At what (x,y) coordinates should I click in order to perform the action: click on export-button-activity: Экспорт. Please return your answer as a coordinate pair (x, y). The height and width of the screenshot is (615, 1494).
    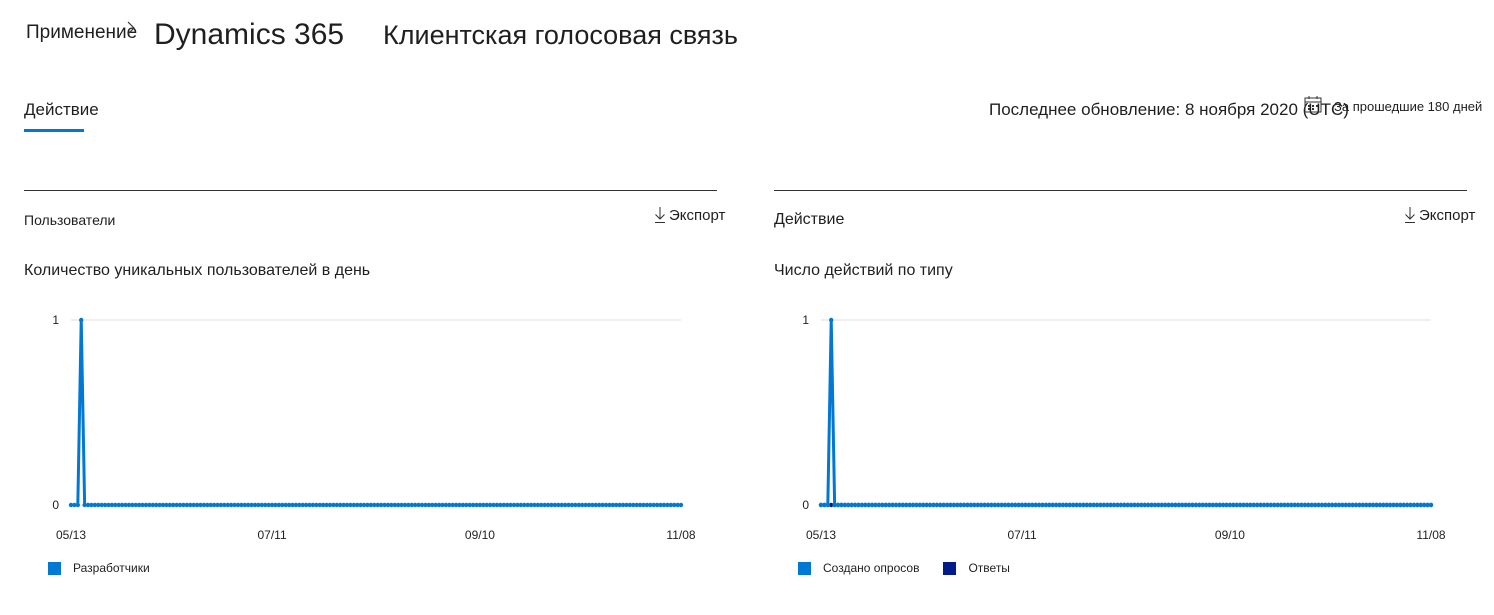
    Looking at the image, I should click on (1439, 215).